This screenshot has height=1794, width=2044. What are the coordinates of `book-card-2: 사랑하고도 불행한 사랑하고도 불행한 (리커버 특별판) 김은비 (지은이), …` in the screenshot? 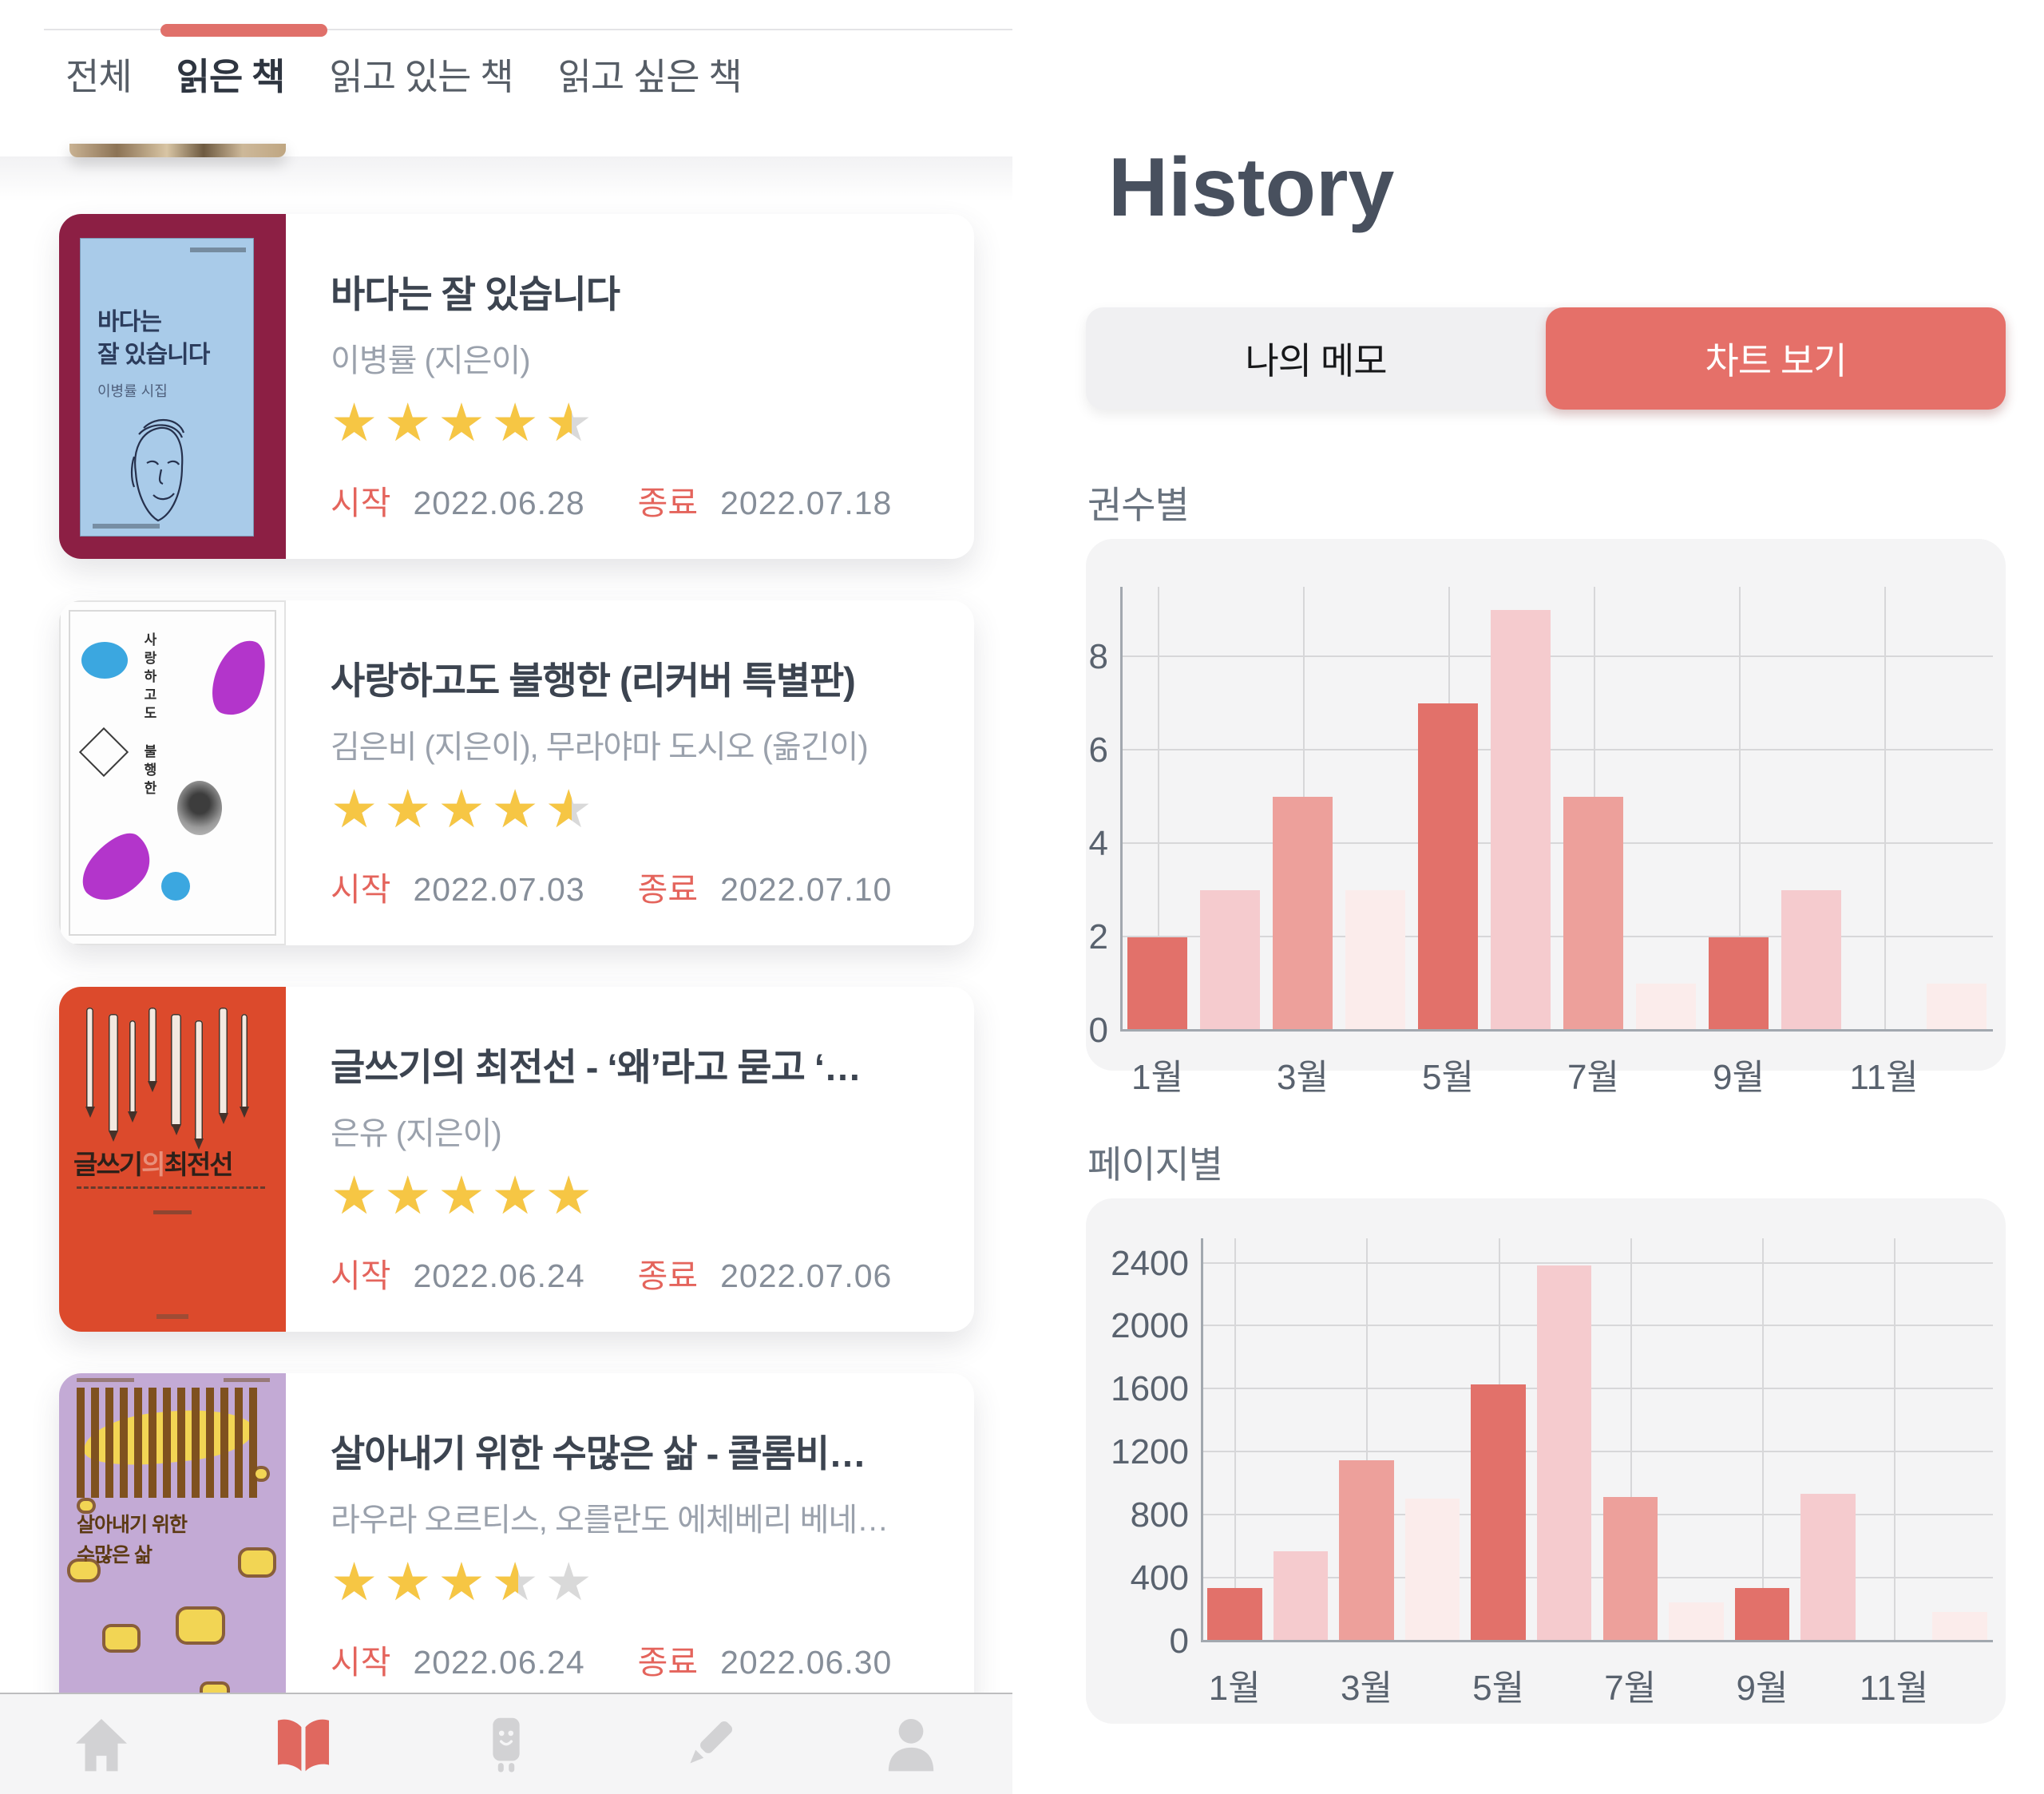 It's located at (516, 772).